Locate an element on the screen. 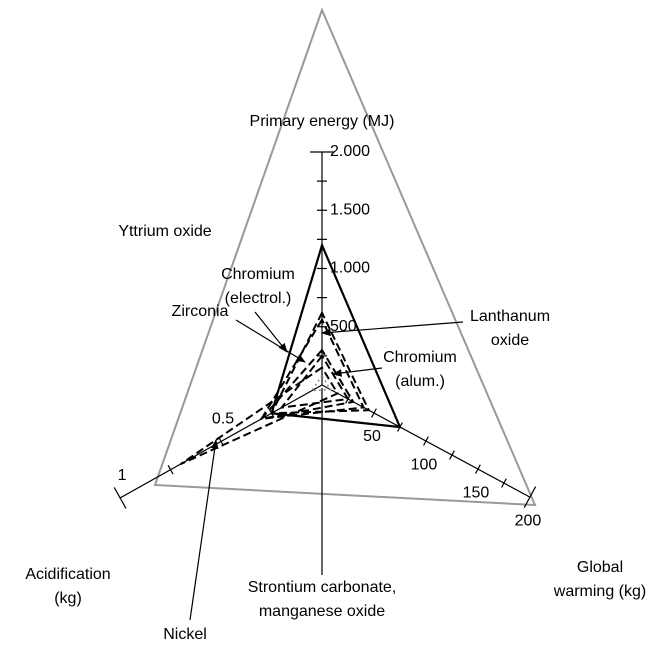 This screenshot has width=658, height=648. tick-label: 200 is located at coordinates (528, 520).